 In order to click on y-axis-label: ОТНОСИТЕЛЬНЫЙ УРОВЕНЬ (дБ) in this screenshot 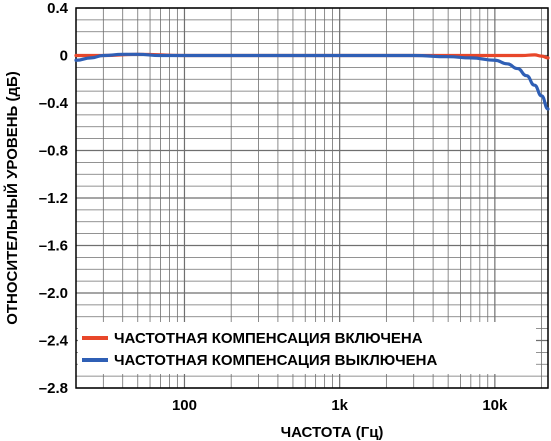, I will do `click(12, 198)`.